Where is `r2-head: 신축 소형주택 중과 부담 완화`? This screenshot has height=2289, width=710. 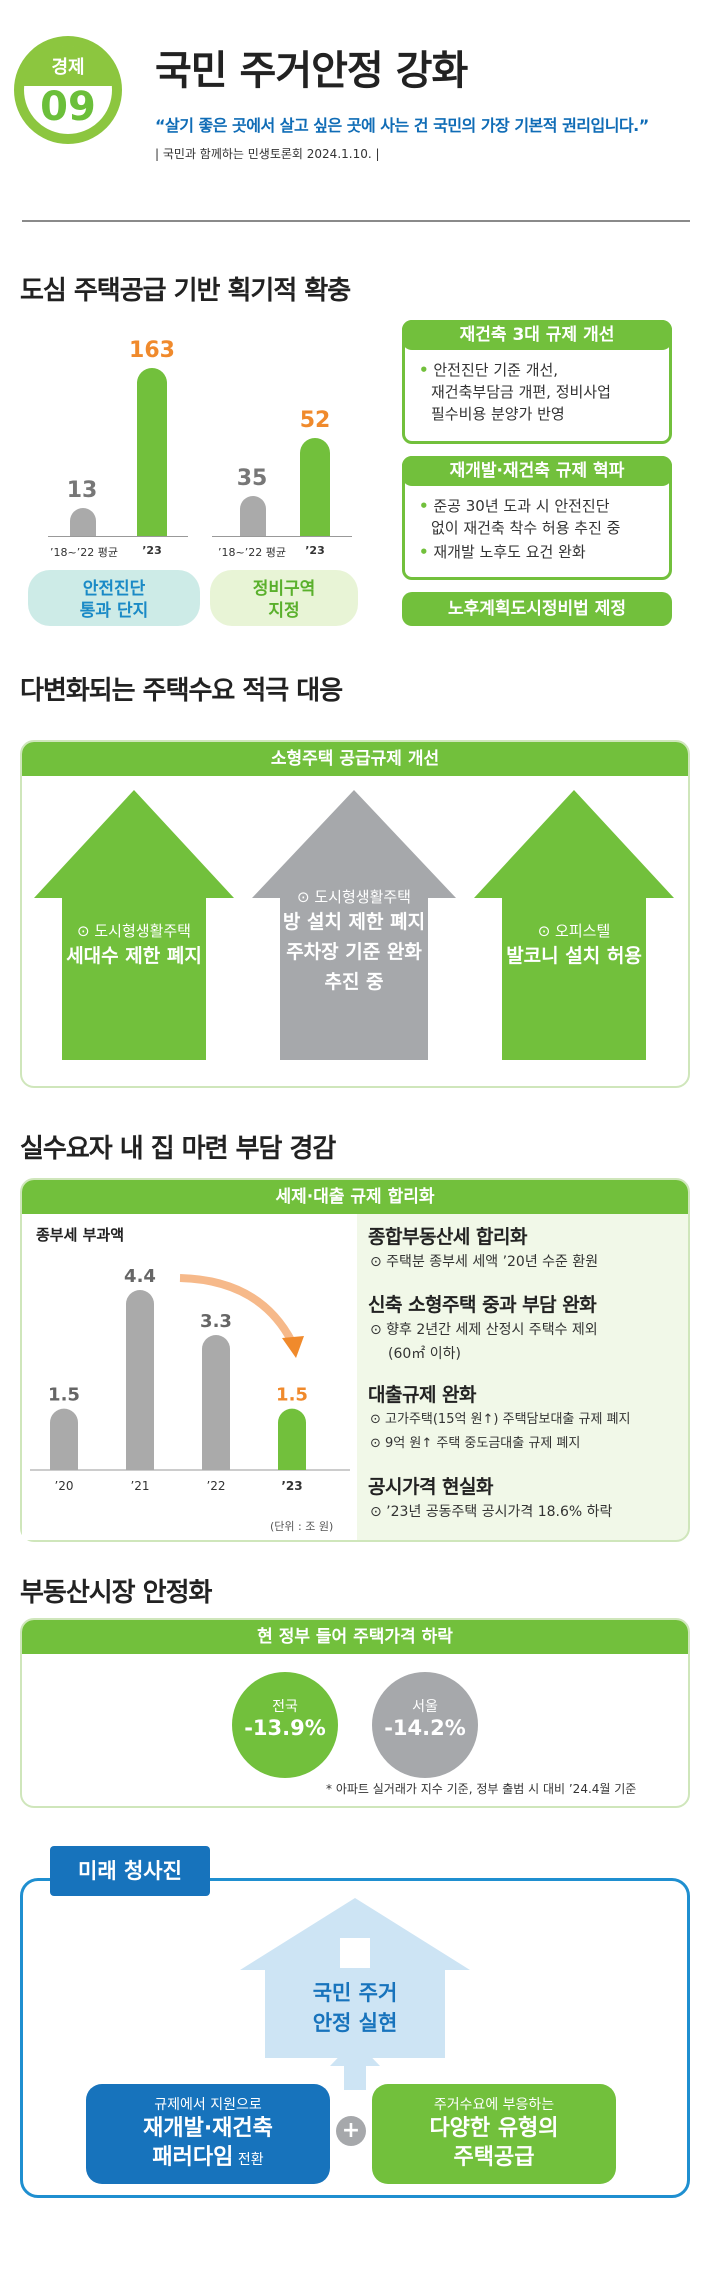
r2-head: 신축 소형주택 중과 부담 완화 is located at coordinates (482, 1305).